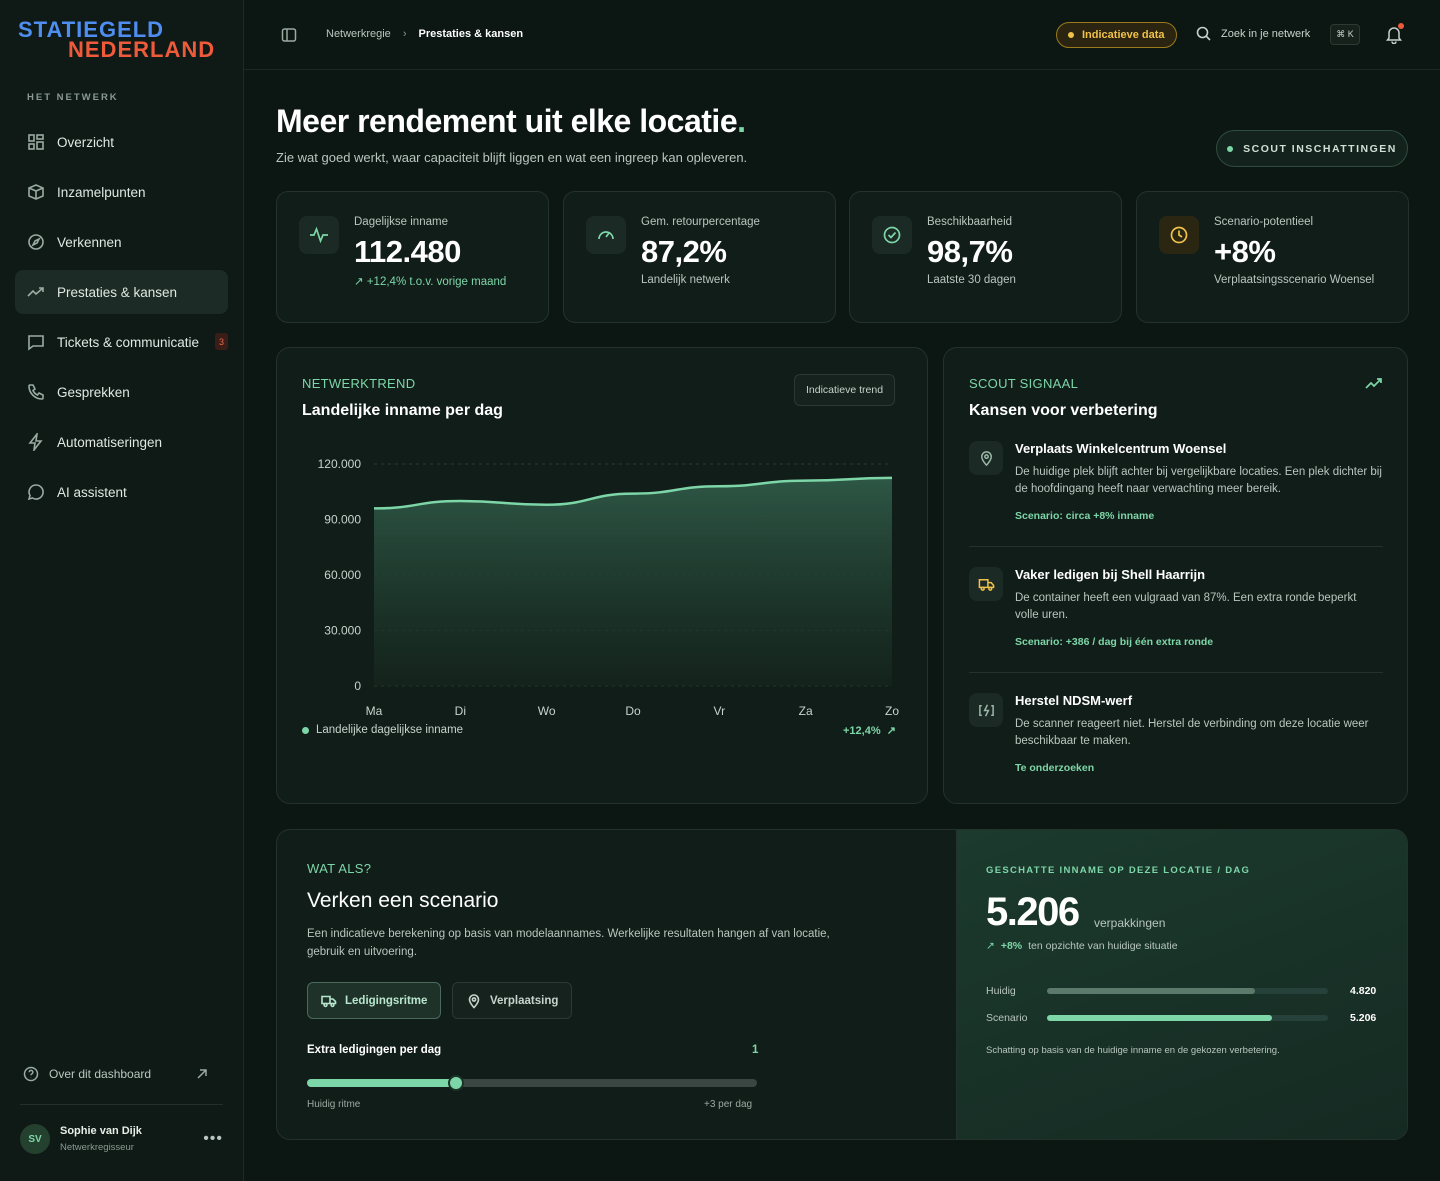  Describe the element at coordinates (121, 192) in the screenshot. I see `sidebar-item-inzamelpunten: Inzamelpunten` at that location.